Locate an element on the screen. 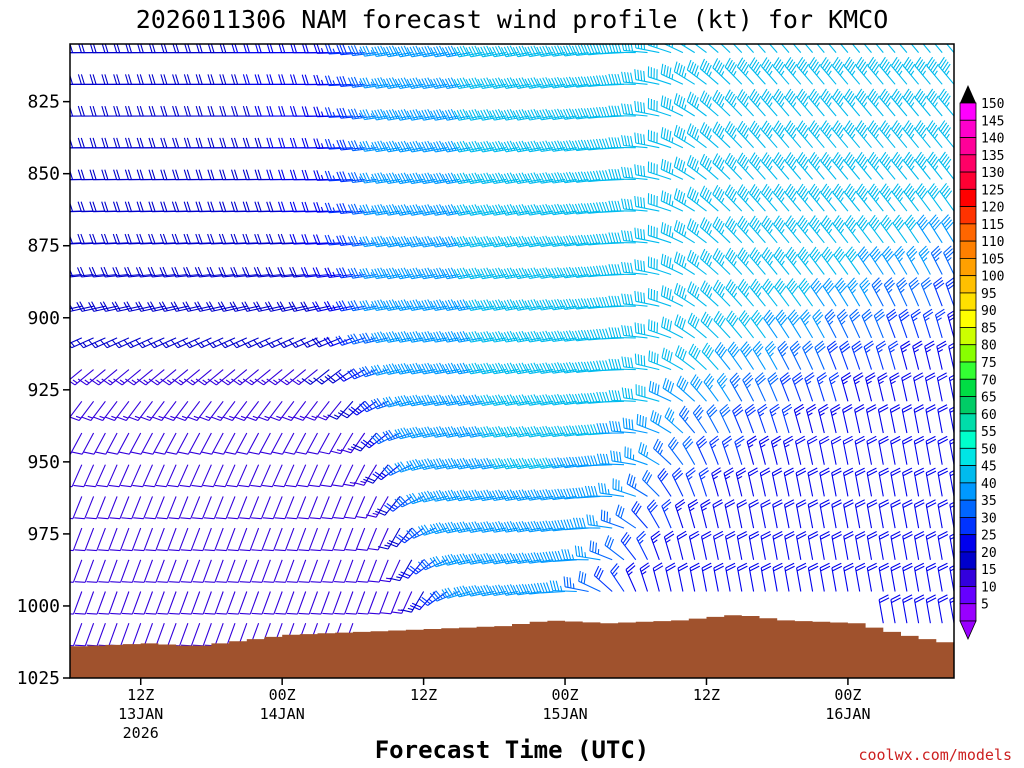  colorbar-label: 20 is located at coordinates (989, 553).